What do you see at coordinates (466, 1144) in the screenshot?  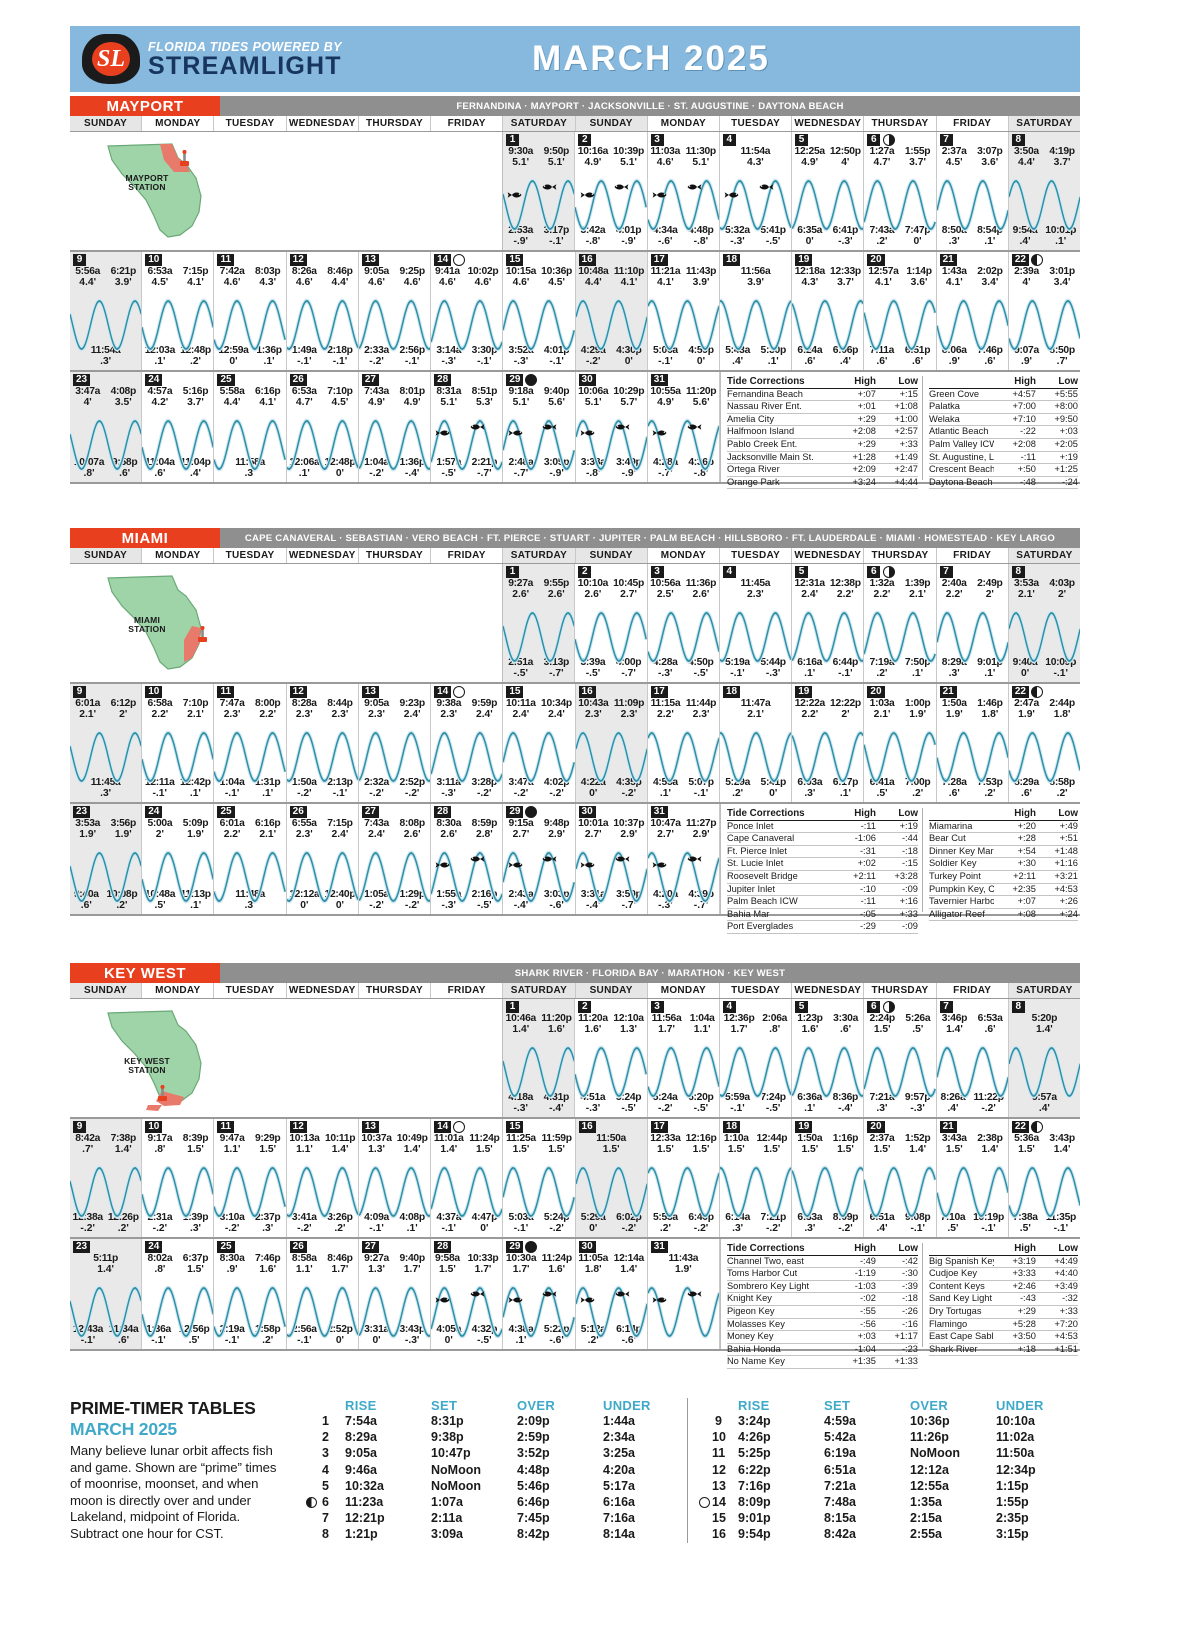 I see `high-tide-group: 11:01a 1.4' 11:24p 1.5'` at bounding box center [466, 1144].